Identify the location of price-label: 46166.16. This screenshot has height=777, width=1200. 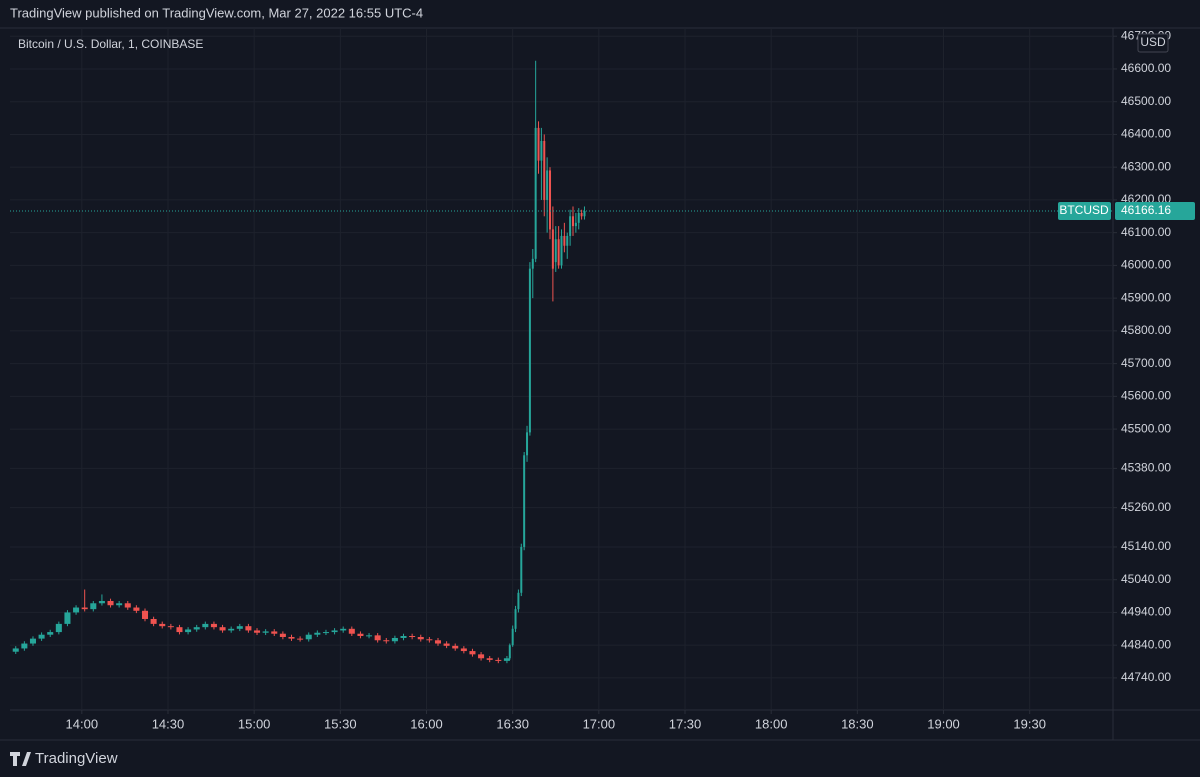
(1146, 210).